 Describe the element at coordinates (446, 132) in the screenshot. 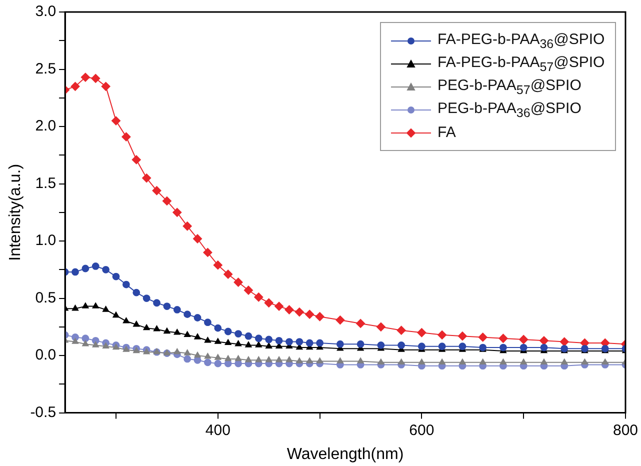

I see `legend-label: FA` at that location.